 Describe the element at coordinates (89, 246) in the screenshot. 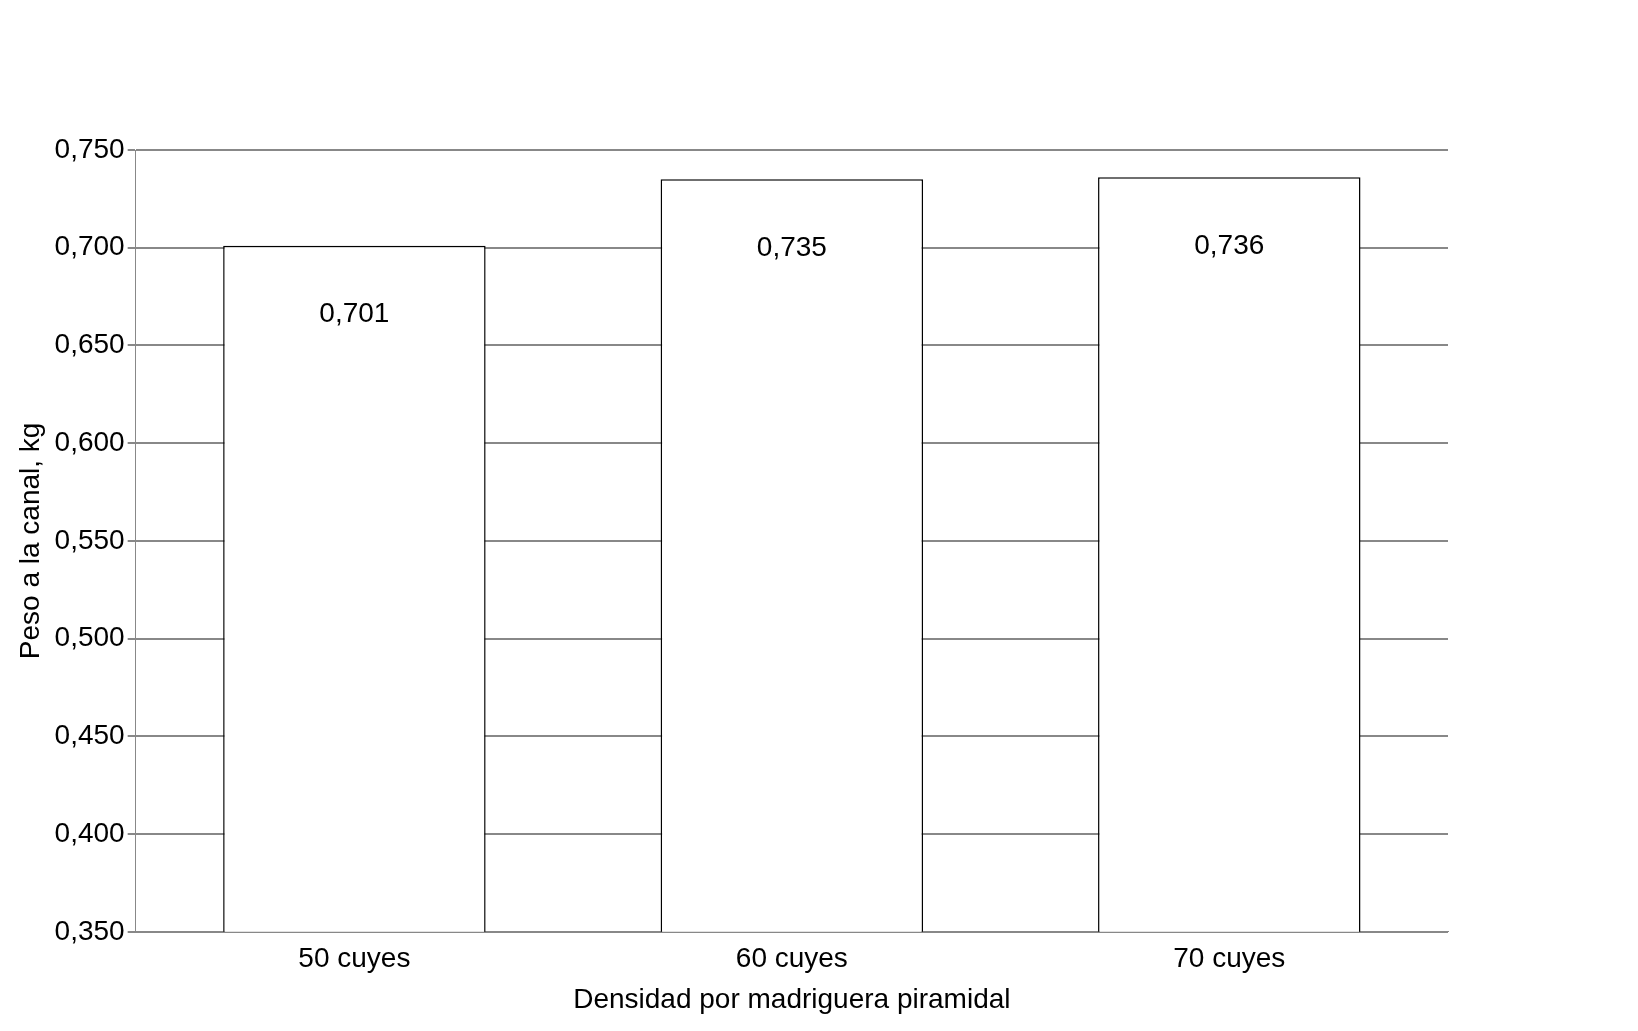

I see `y-tick-label: 0,700` at that location.